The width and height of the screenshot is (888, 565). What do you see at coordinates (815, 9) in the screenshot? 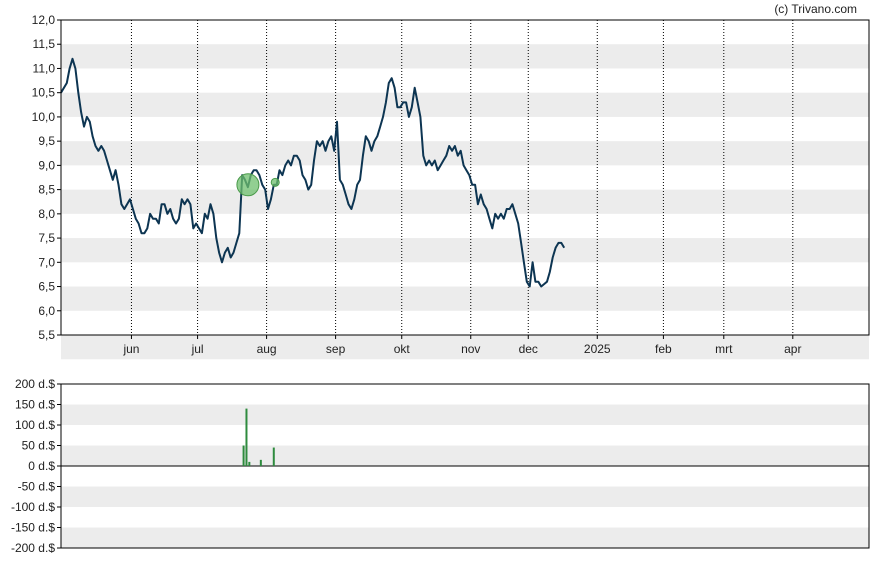
I see `credit-label: (c) Trivano.com` at bounding box center [815, 9].